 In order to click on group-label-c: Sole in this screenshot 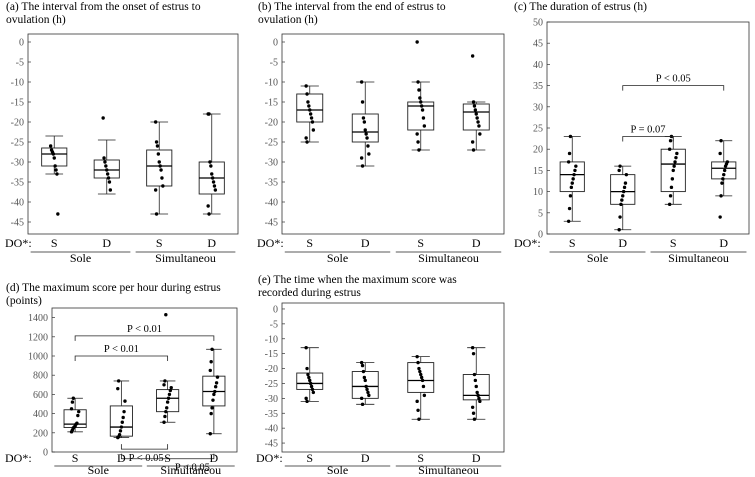, I will do `click(597, 258)`.